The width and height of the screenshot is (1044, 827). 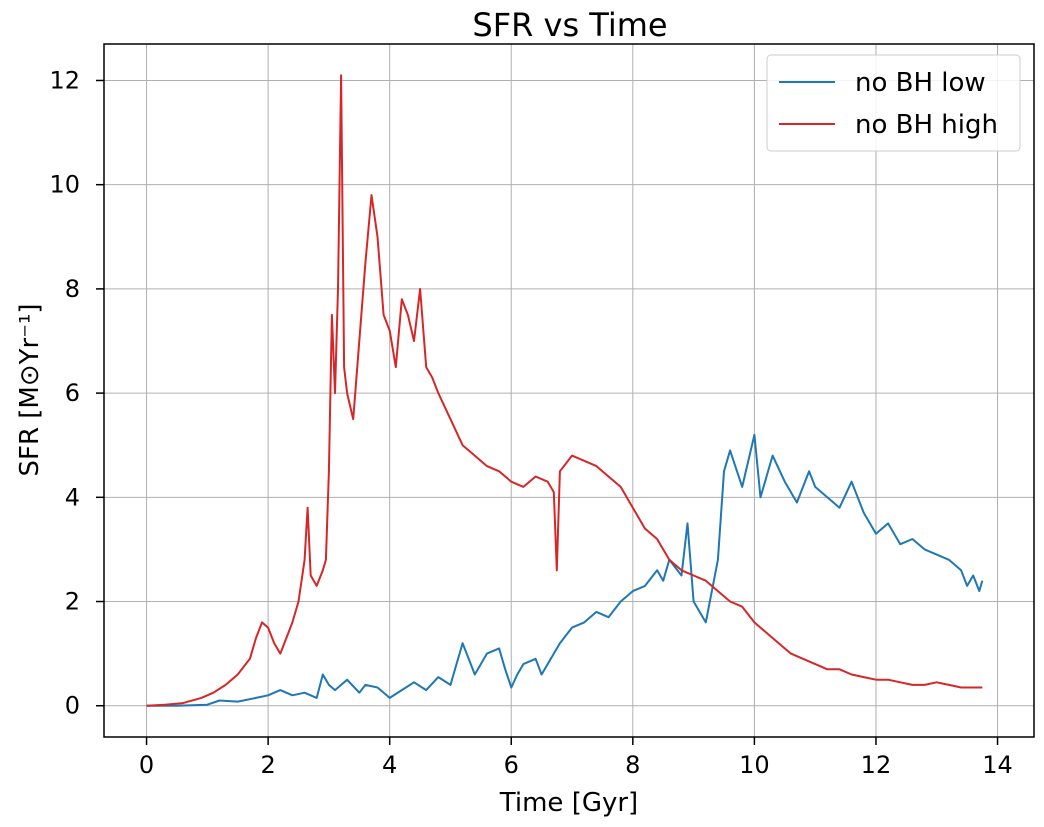 What do you see at coordinates (576, 758) in the screenshot?
I see `x-ticks: 0 2 4 6 8 10 12 14` at bounding box center [576, 758].